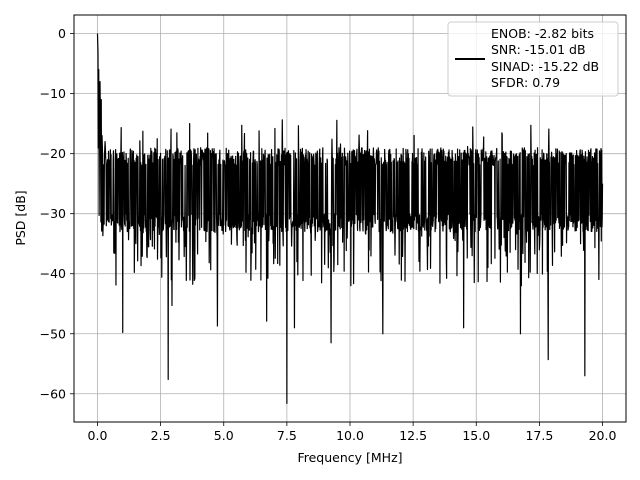  What do you see at coordinates (542, 33) in the screenshot?
I see `legend-enob: ENOB: -2.82 bits` at bounding box center [542, 33].